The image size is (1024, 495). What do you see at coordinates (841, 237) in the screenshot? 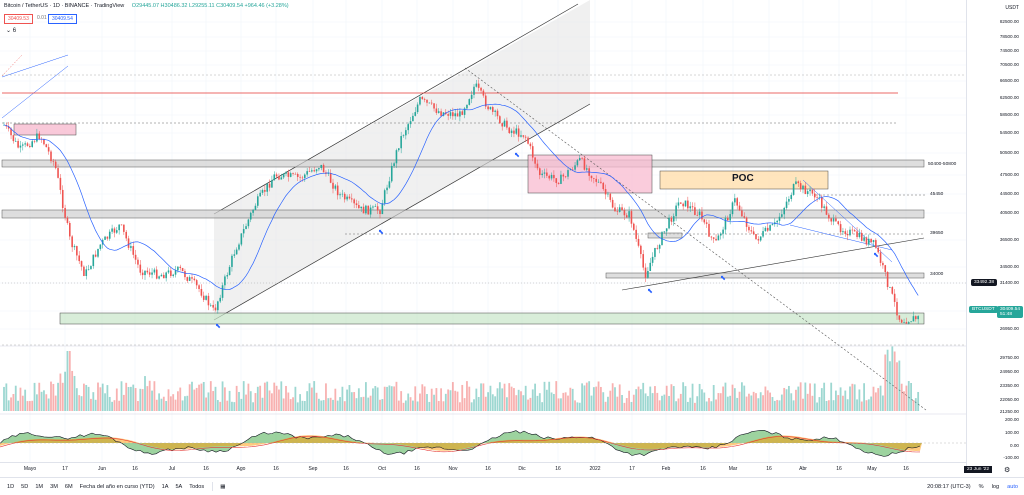
I see `wedge-lower` at bounding box center [841, 237].